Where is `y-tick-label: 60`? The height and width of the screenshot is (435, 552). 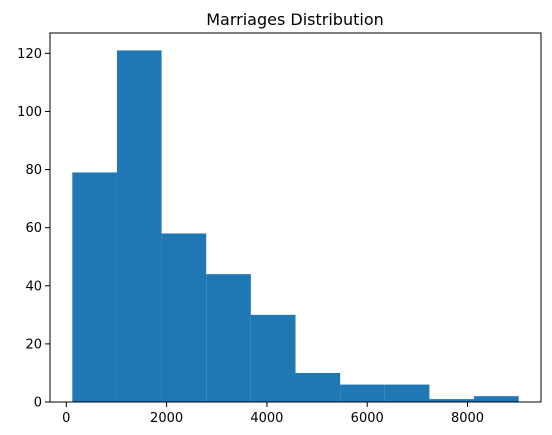 y-tick-label: 60 is located at coordinates (33, 228).